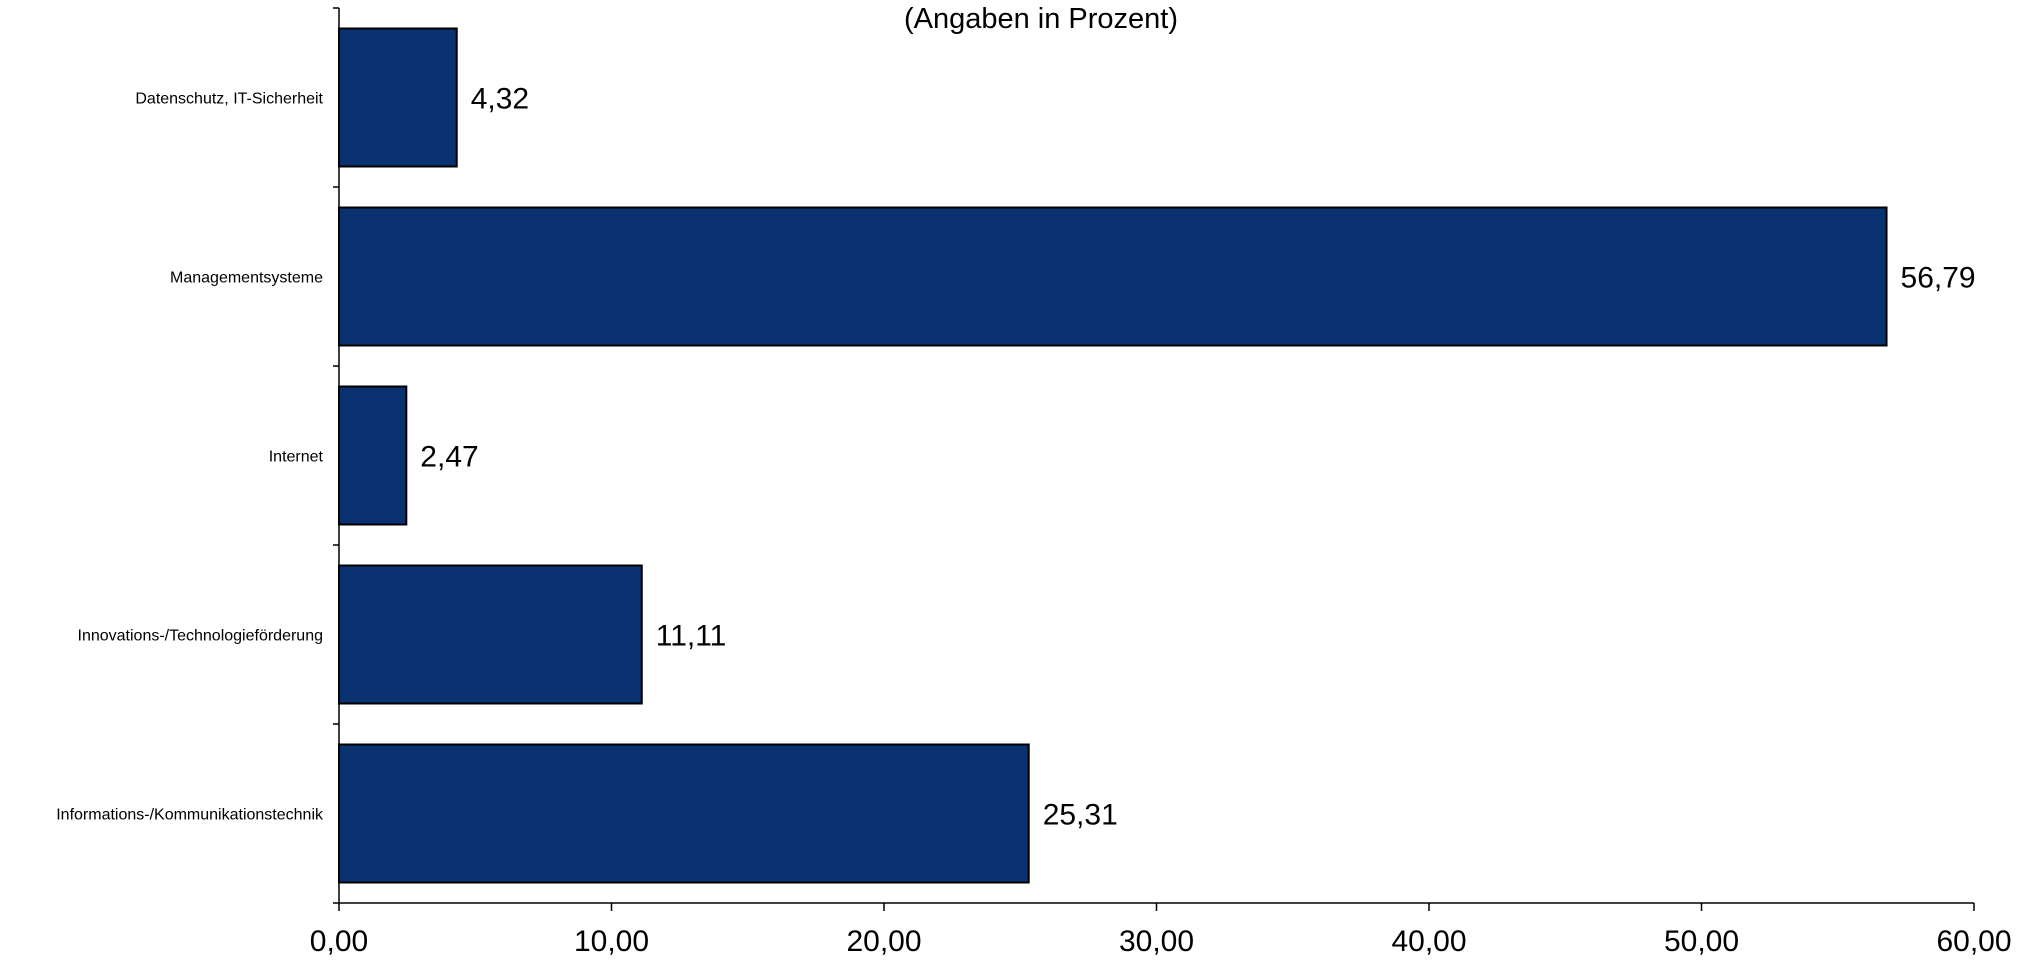  What do you see at coordinates (883, 940) in the screenshot?
I see `x-tick-label: 20,00` at bounding box center [883, 940].